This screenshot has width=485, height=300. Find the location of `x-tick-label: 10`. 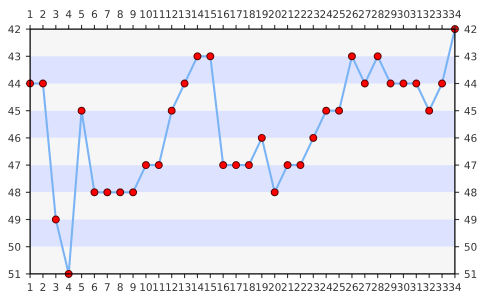

x-tick-label: 10 is located at coordinates (146, 287).